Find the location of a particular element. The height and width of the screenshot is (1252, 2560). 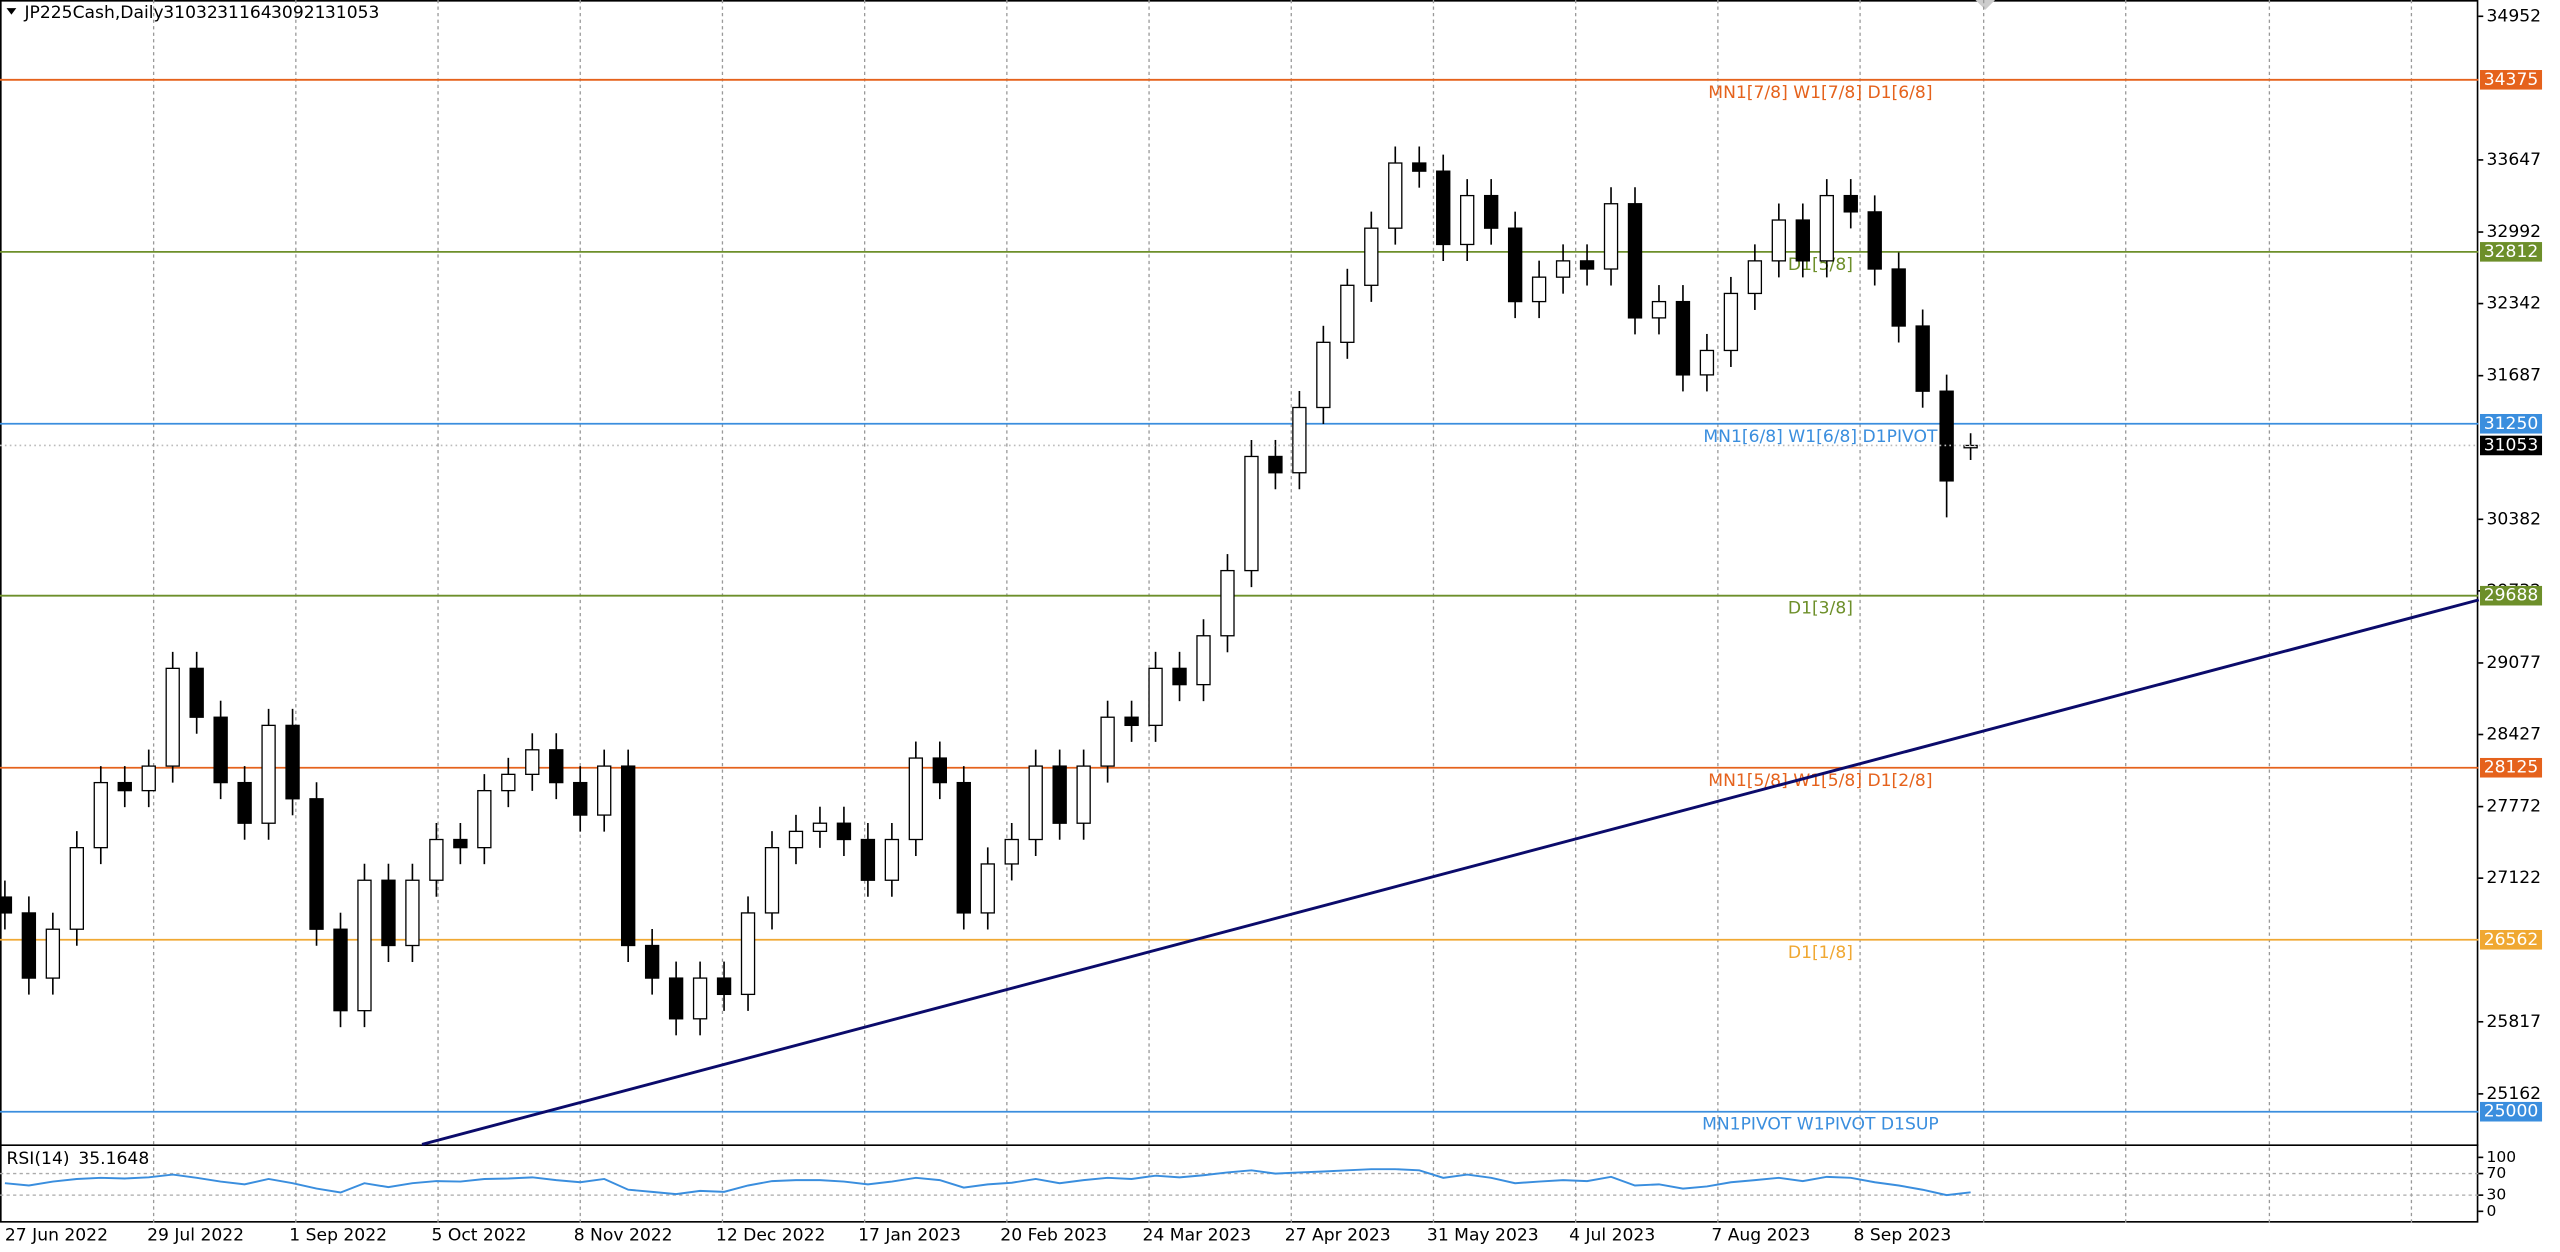

price-tag-label: 32812 is located at coordinates (2511, 252).